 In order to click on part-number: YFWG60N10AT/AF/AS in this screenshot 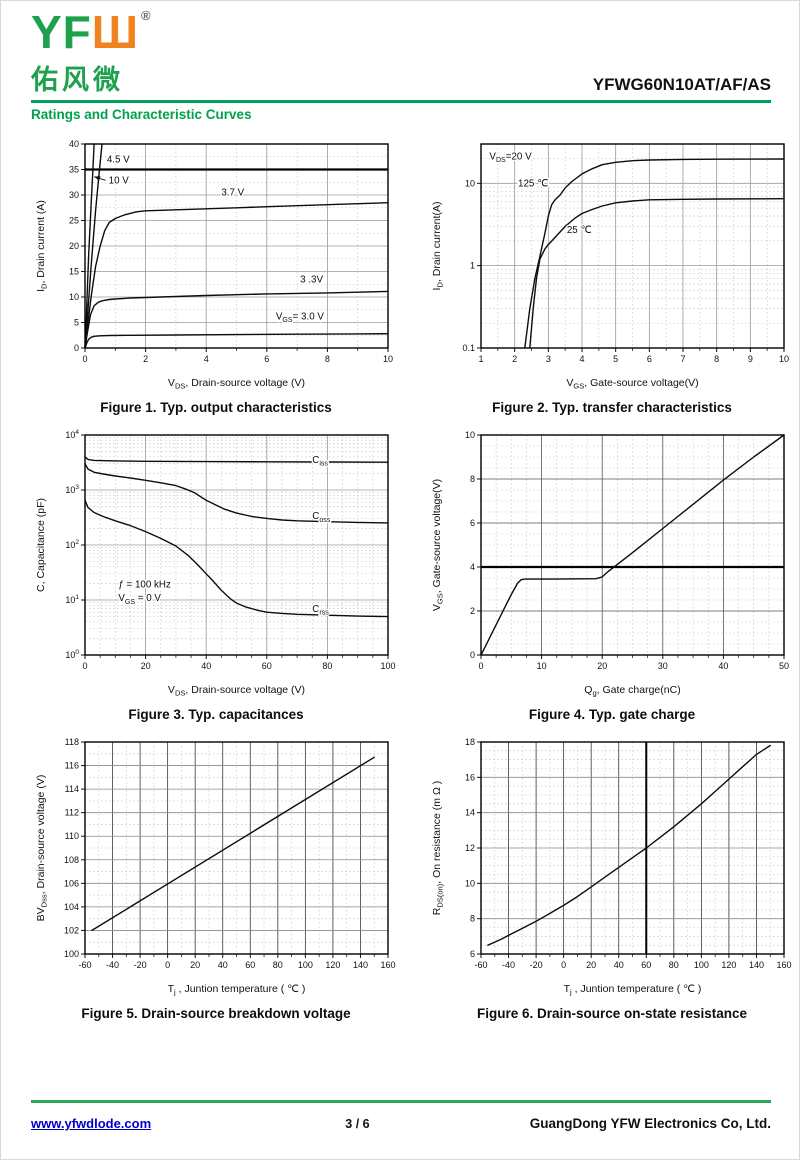, I will do `click(681, 84)`.